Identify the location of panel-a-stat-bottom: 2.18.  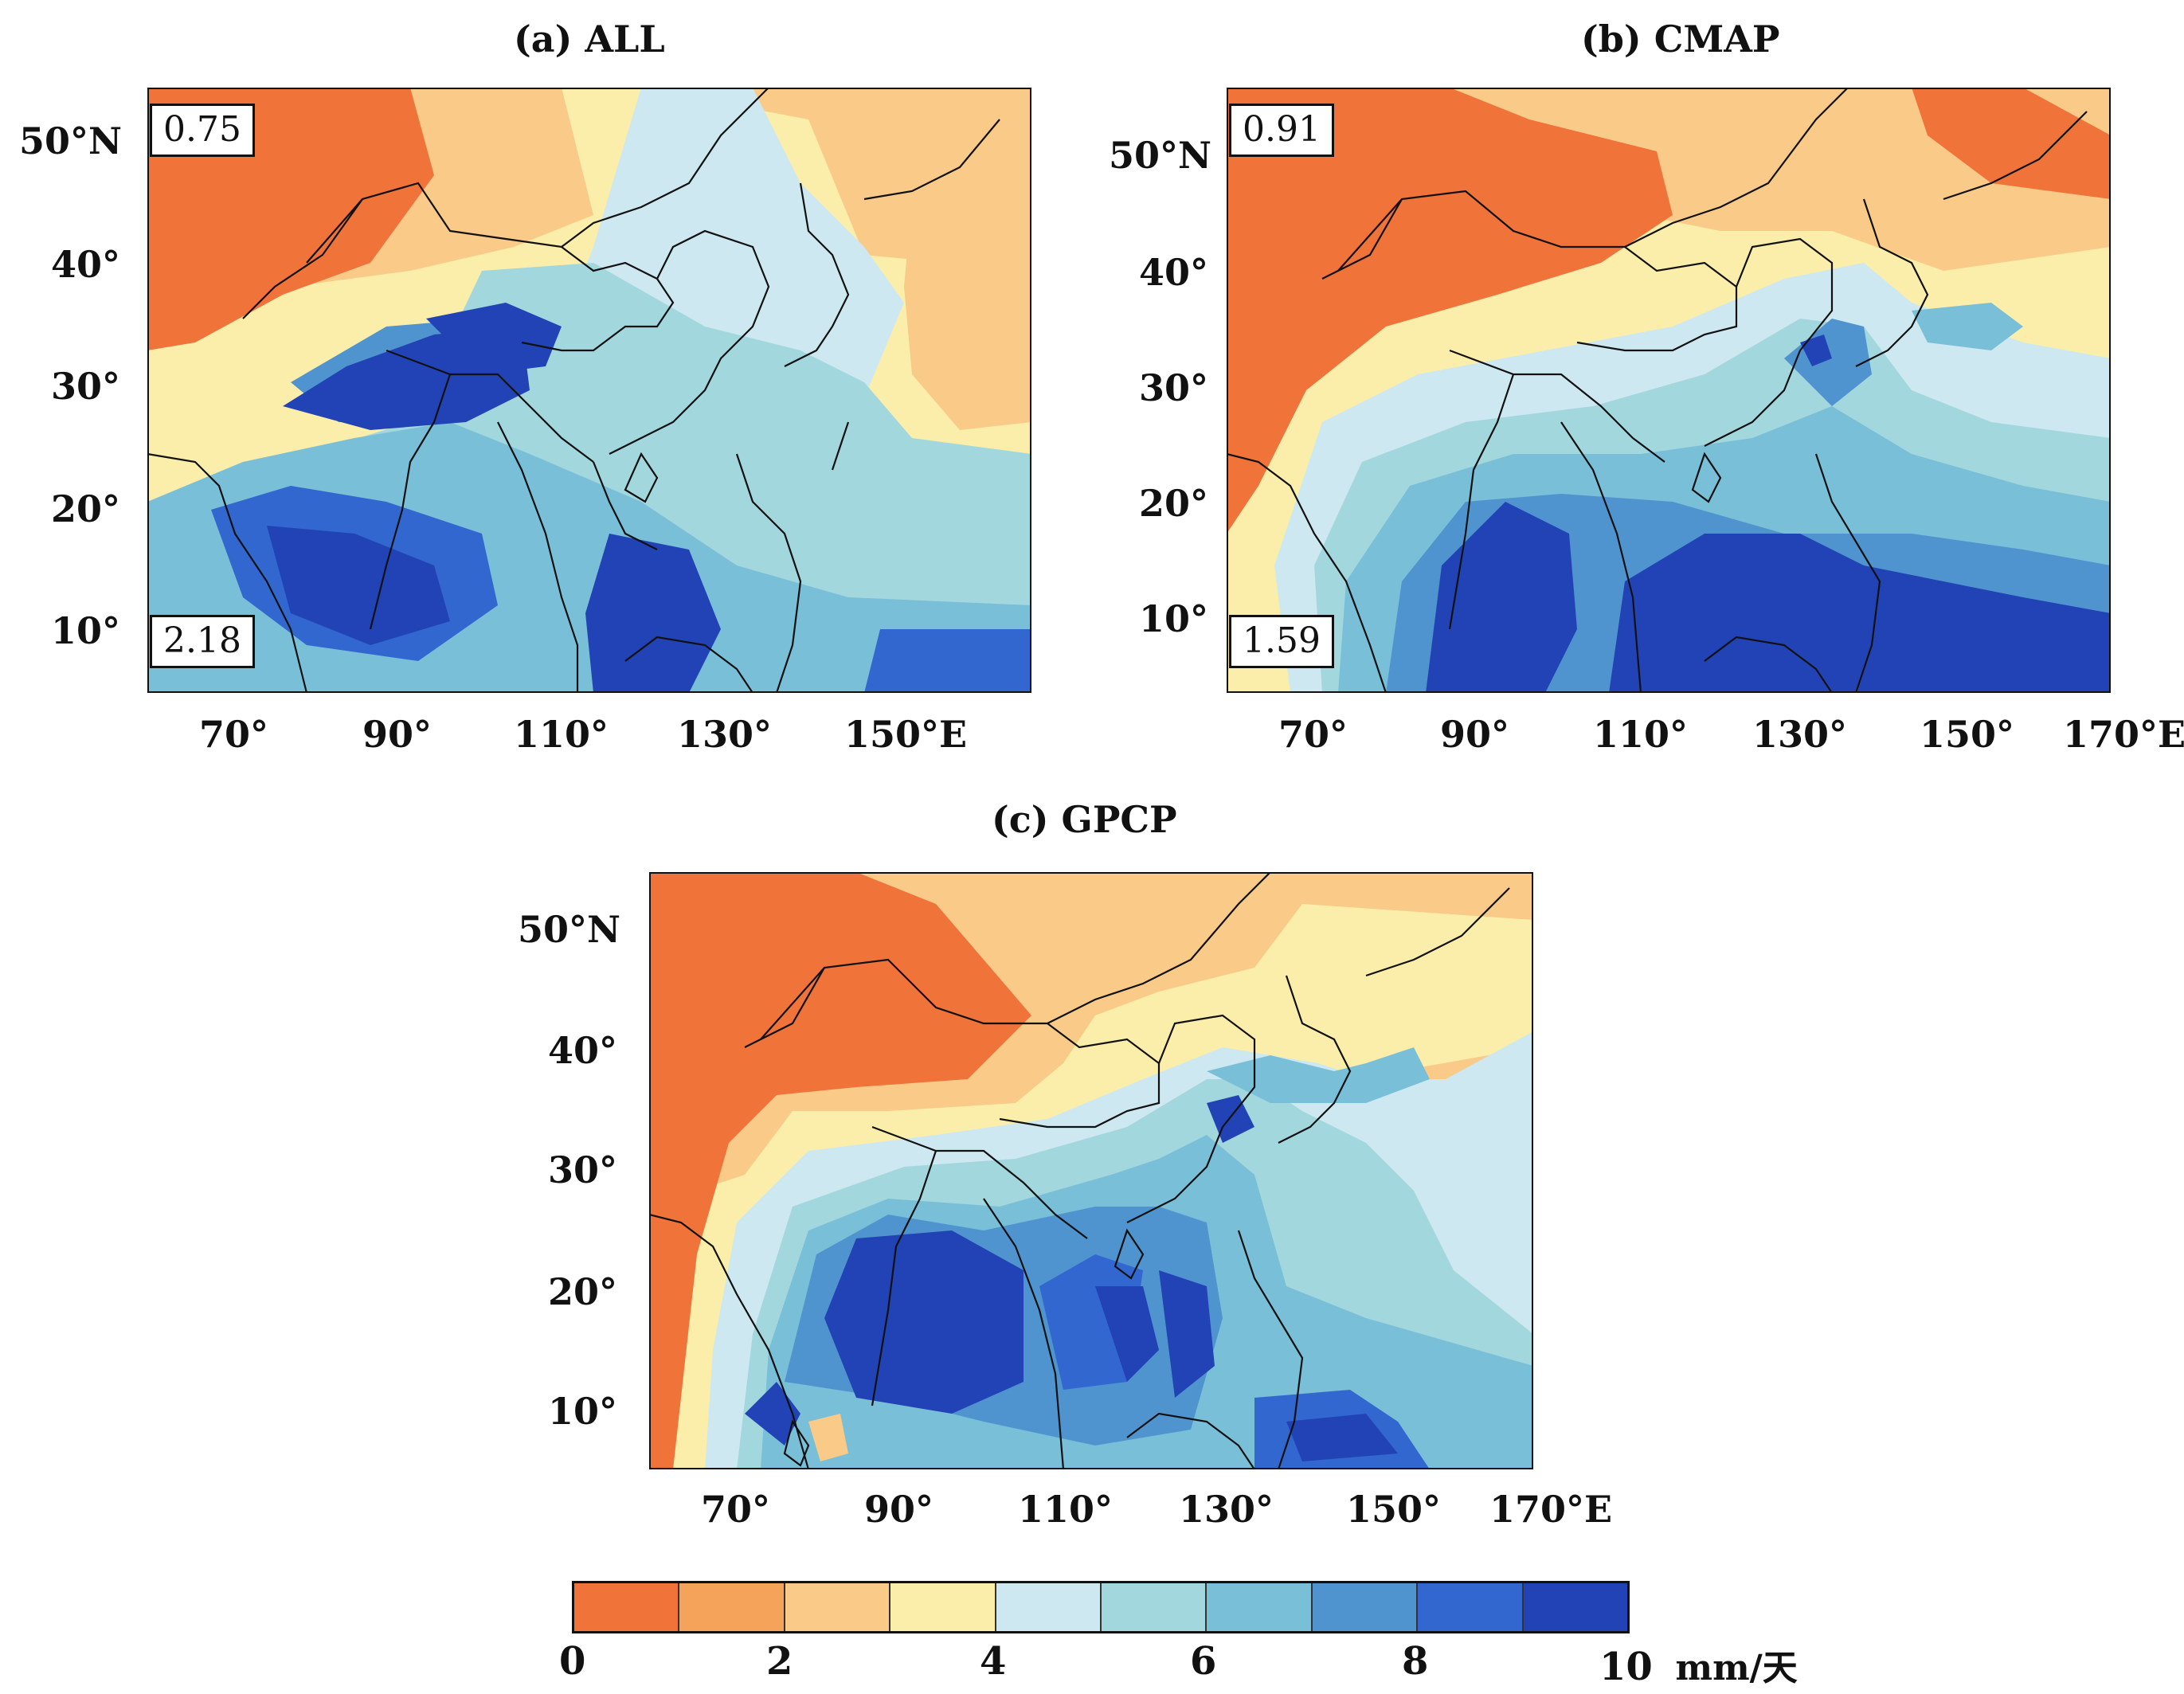
(202, 641).